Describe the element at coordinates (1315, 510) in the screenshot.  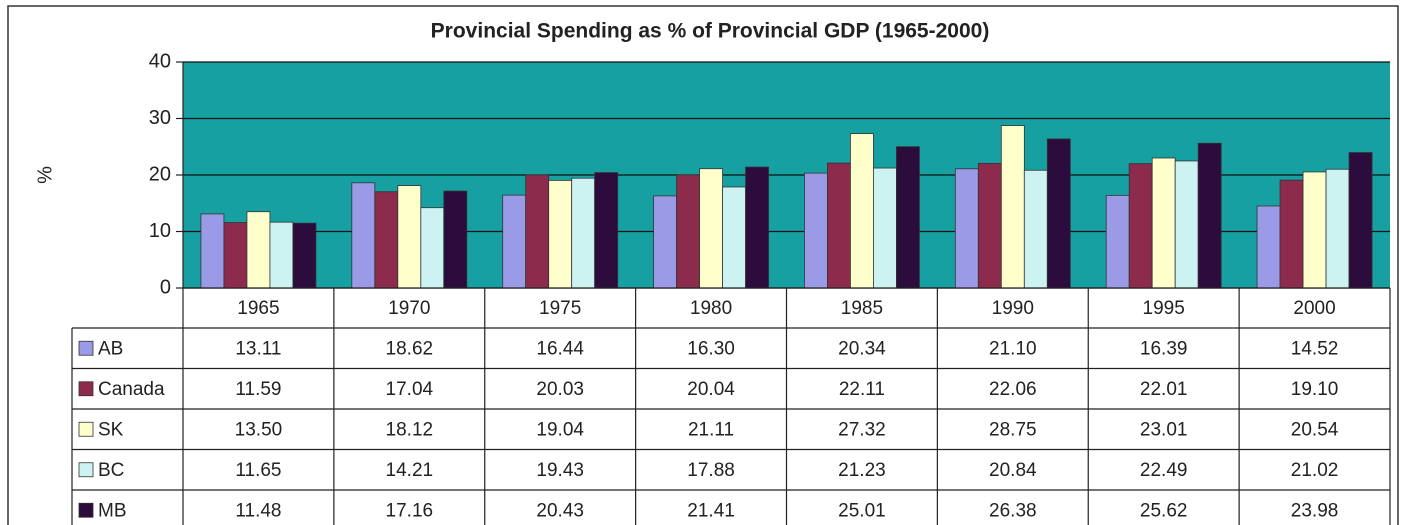
I see `table-value: 23.98` at that location.